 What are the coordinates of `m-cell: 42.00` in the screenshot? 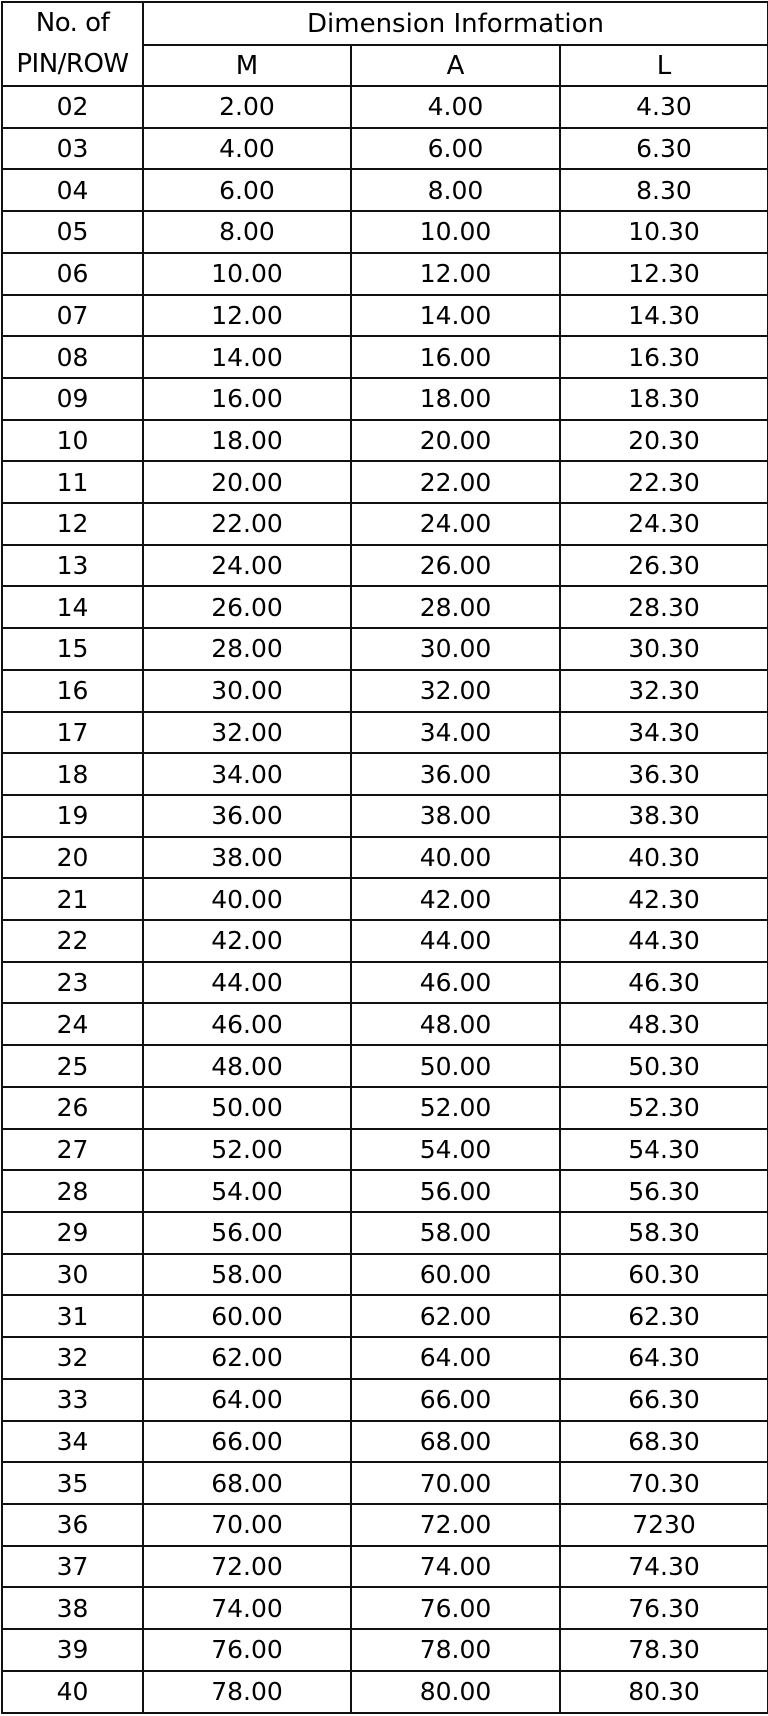 It's located at (247, 941).